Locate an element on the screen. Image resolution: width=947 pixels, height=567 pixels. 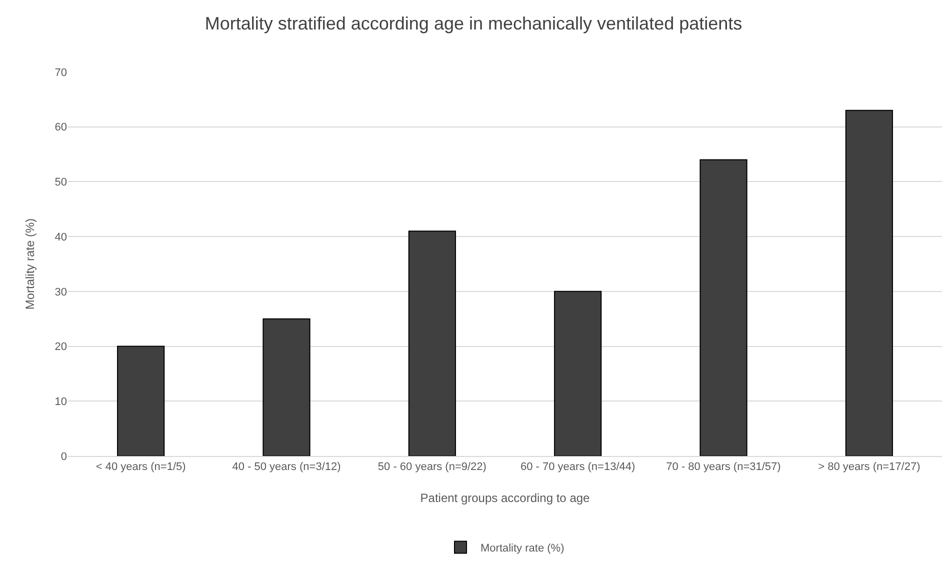
y-tick-label: 0 is located at coordinates (63, 456).